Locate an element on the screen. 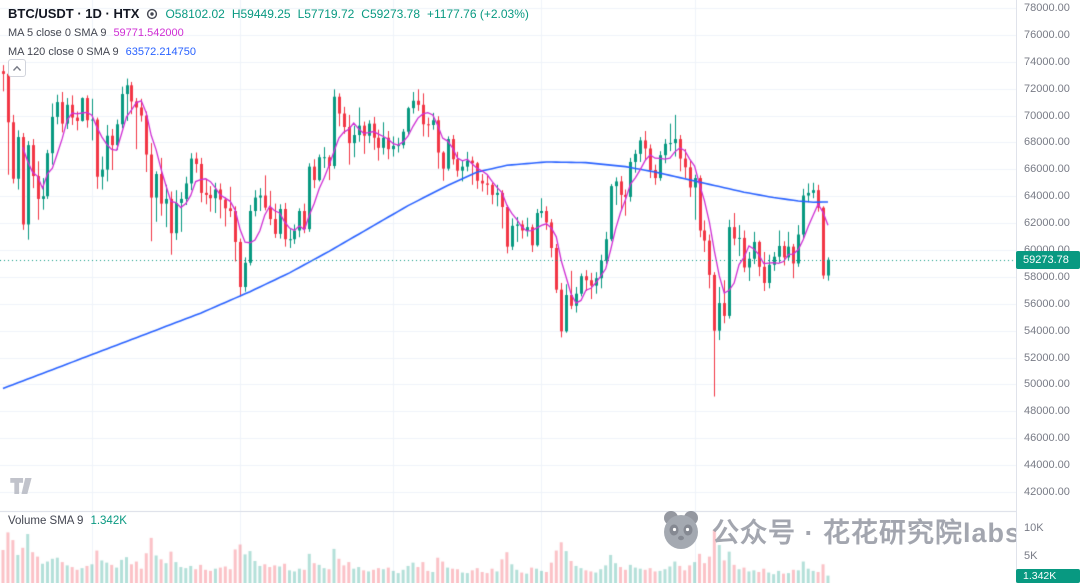 Image resolution: width=1080 pixels, height=583 pixels. last-volume-badge: 1.342K is located at coordinates (1048, 576).